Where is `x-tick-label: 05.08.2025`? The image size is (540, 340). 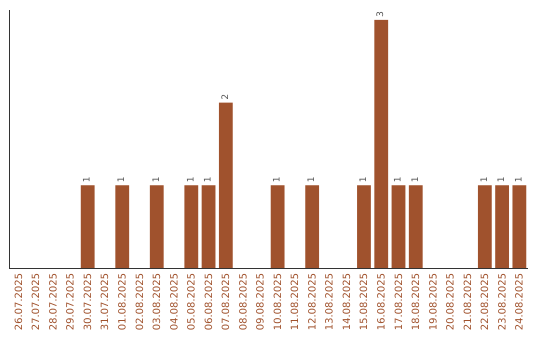
x-tick-label: 05.08.2025 is located at coordinates (192, 301).